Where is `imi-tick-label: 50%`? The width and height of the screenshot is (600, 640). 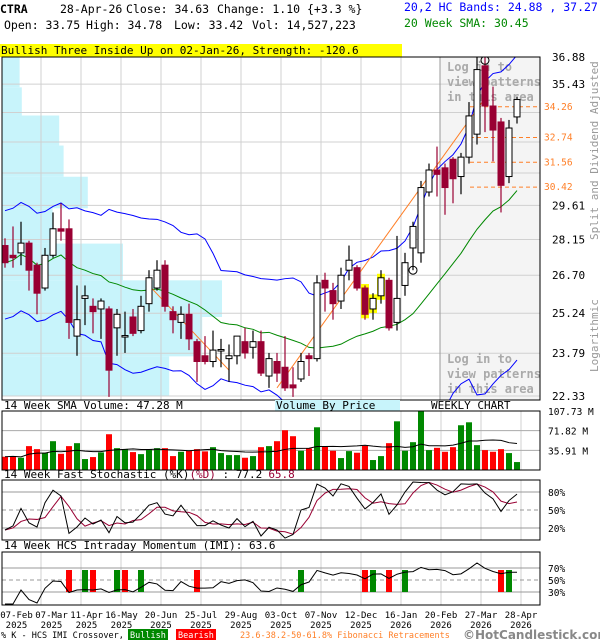 imi-tick-label: 50% is located at coordinates (556, 581).